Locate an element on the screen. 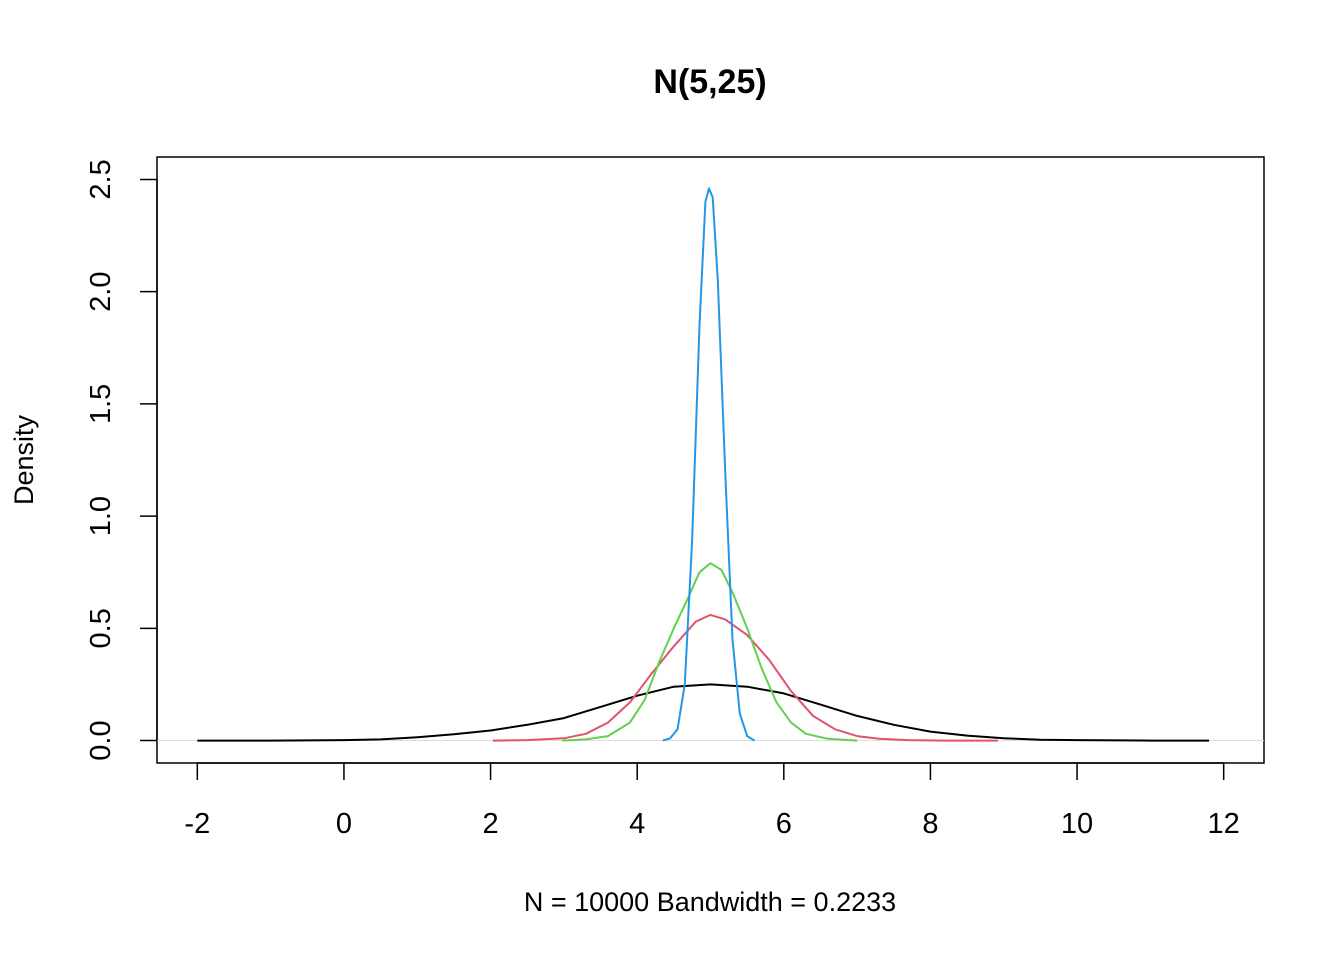  x-tick-label: -2 is located at coordinates (197, 824).